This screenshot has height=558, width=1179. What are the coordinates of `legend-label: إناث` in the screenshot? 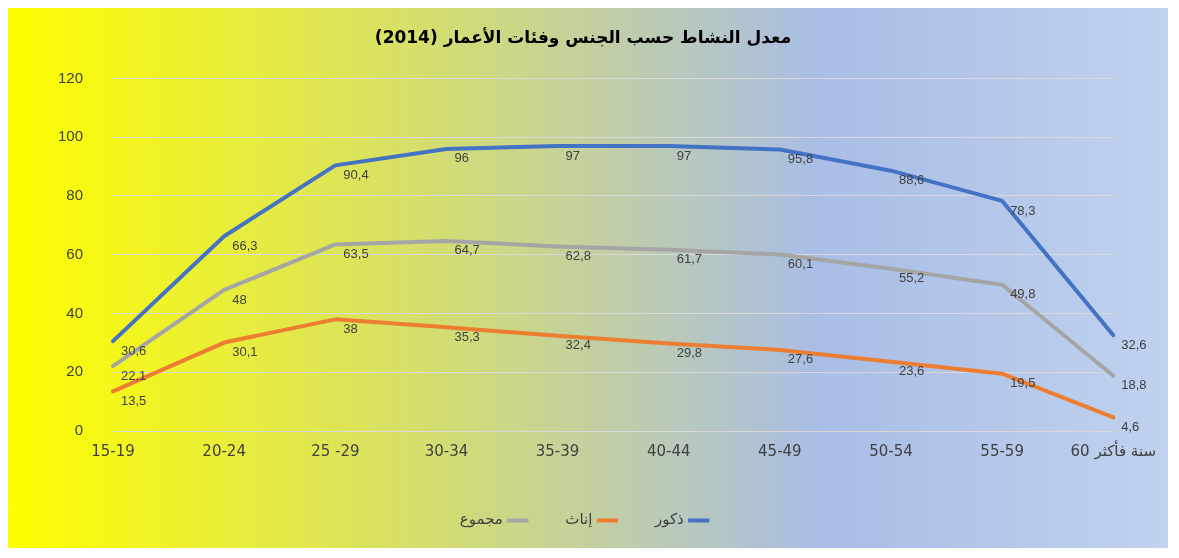 It's located at (579, 519).